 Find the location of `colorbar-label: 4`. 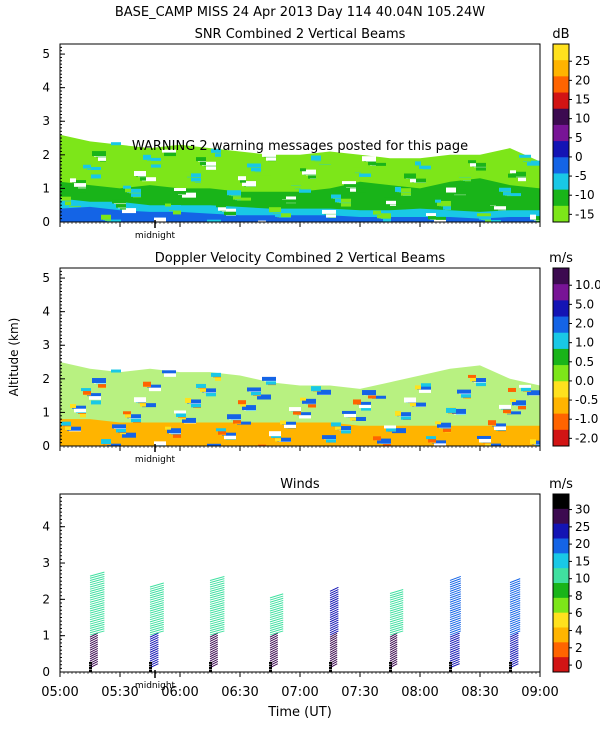

colorbar-label: 4 is located at coordinates (579, 631).